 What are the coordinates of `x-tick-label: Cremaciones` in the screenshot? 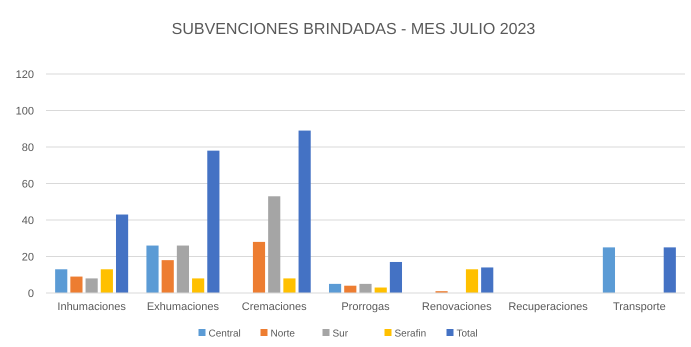 It's located at (275, 307).